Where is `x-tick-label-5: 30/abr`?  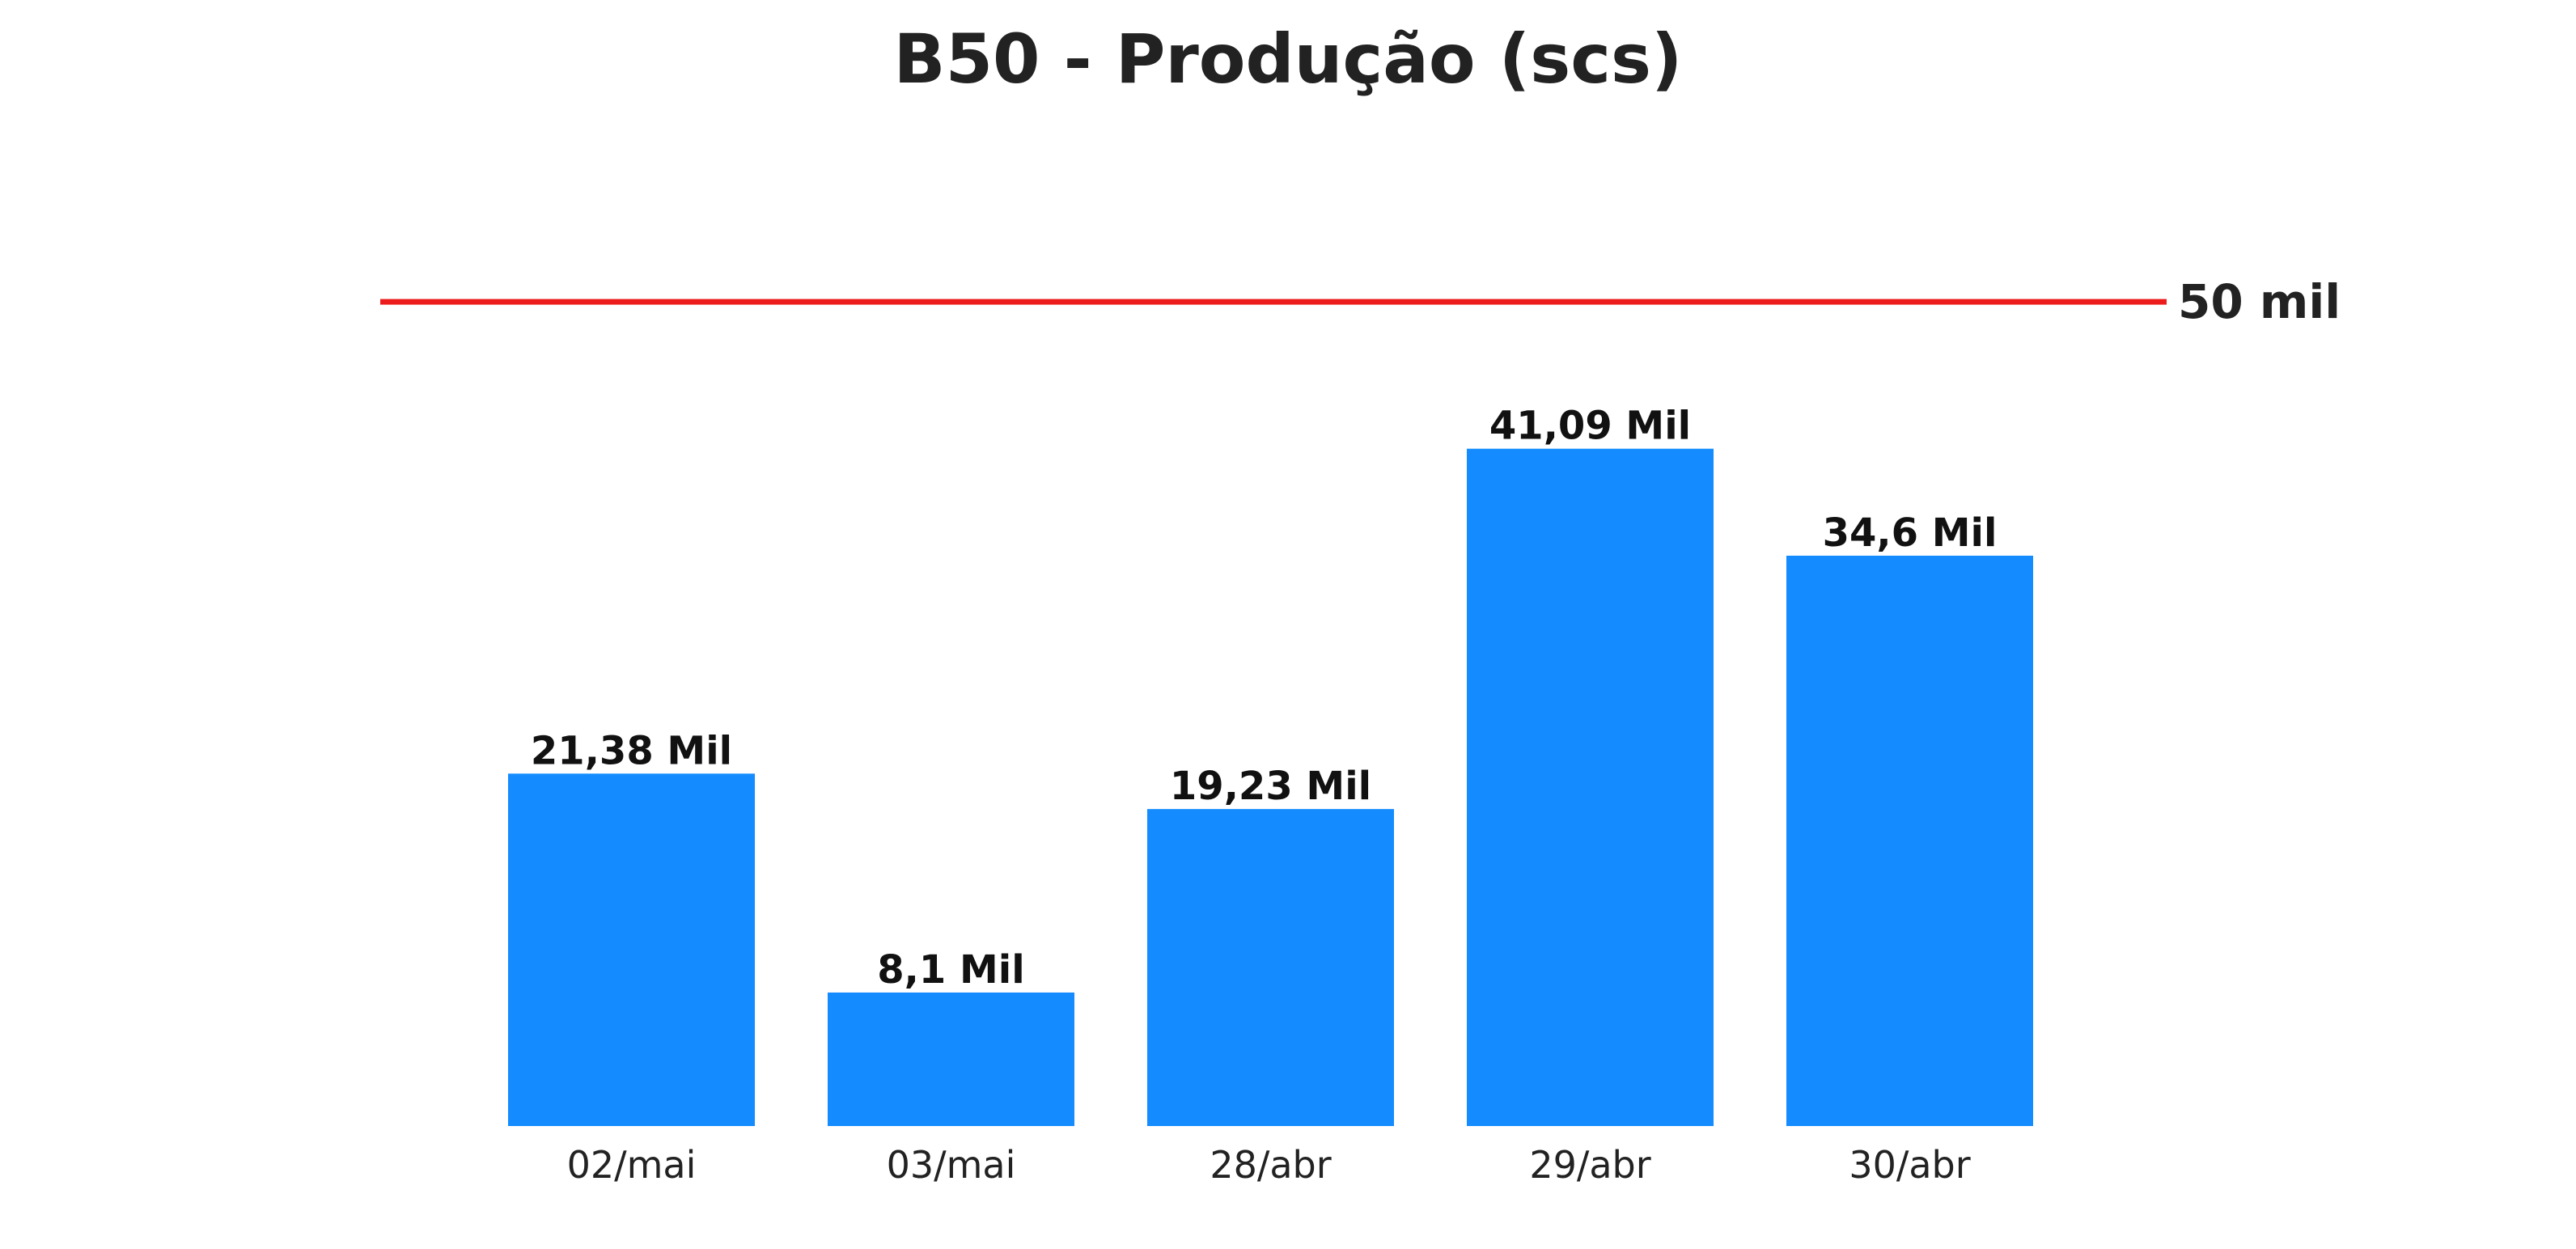
x-tick-label-5: 30/abr is located at coordinates (1909, 1165).